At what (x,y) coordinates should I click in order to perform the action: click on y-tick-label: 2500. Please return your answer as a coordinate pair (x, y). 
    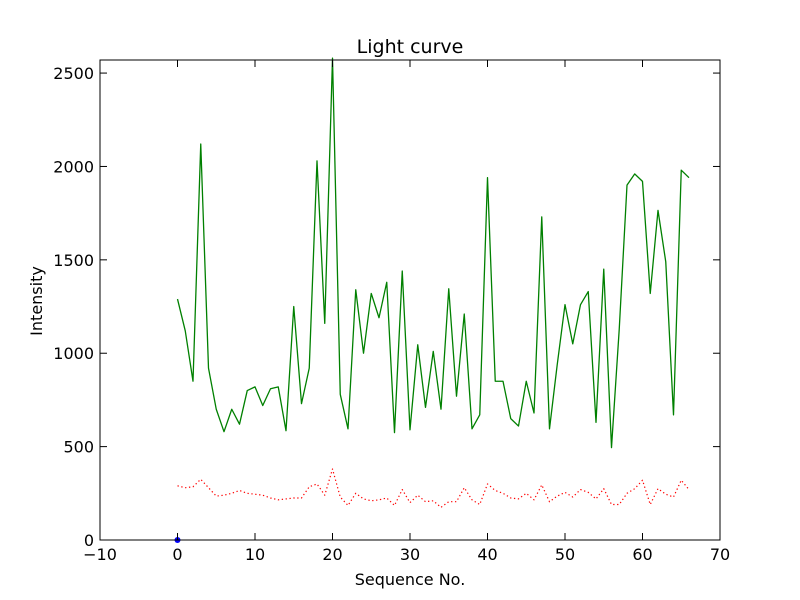
    Looking at the image, I should click on (73, 73).